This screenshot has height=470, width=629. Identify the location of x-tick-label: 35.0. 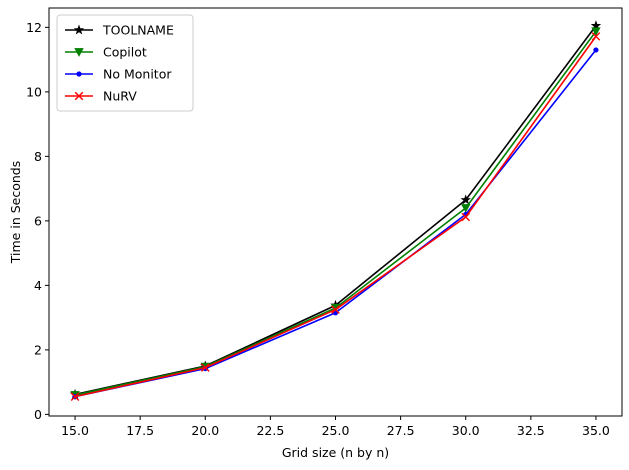
(596, 430).